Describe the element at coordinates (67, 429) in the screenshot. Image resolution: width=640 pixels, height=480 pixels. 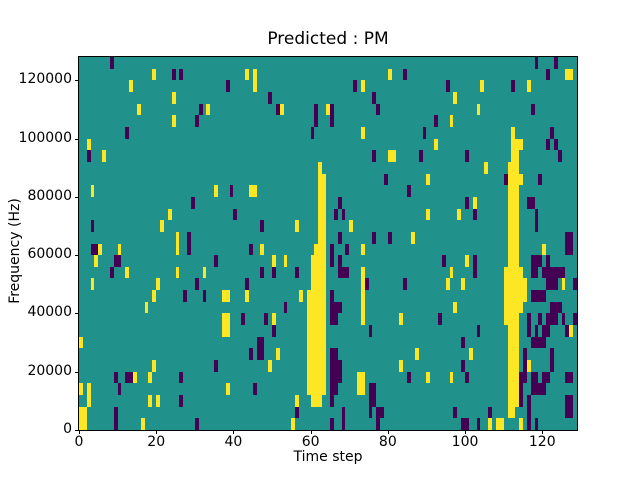
I see `y-tick-label: 0` at that location.